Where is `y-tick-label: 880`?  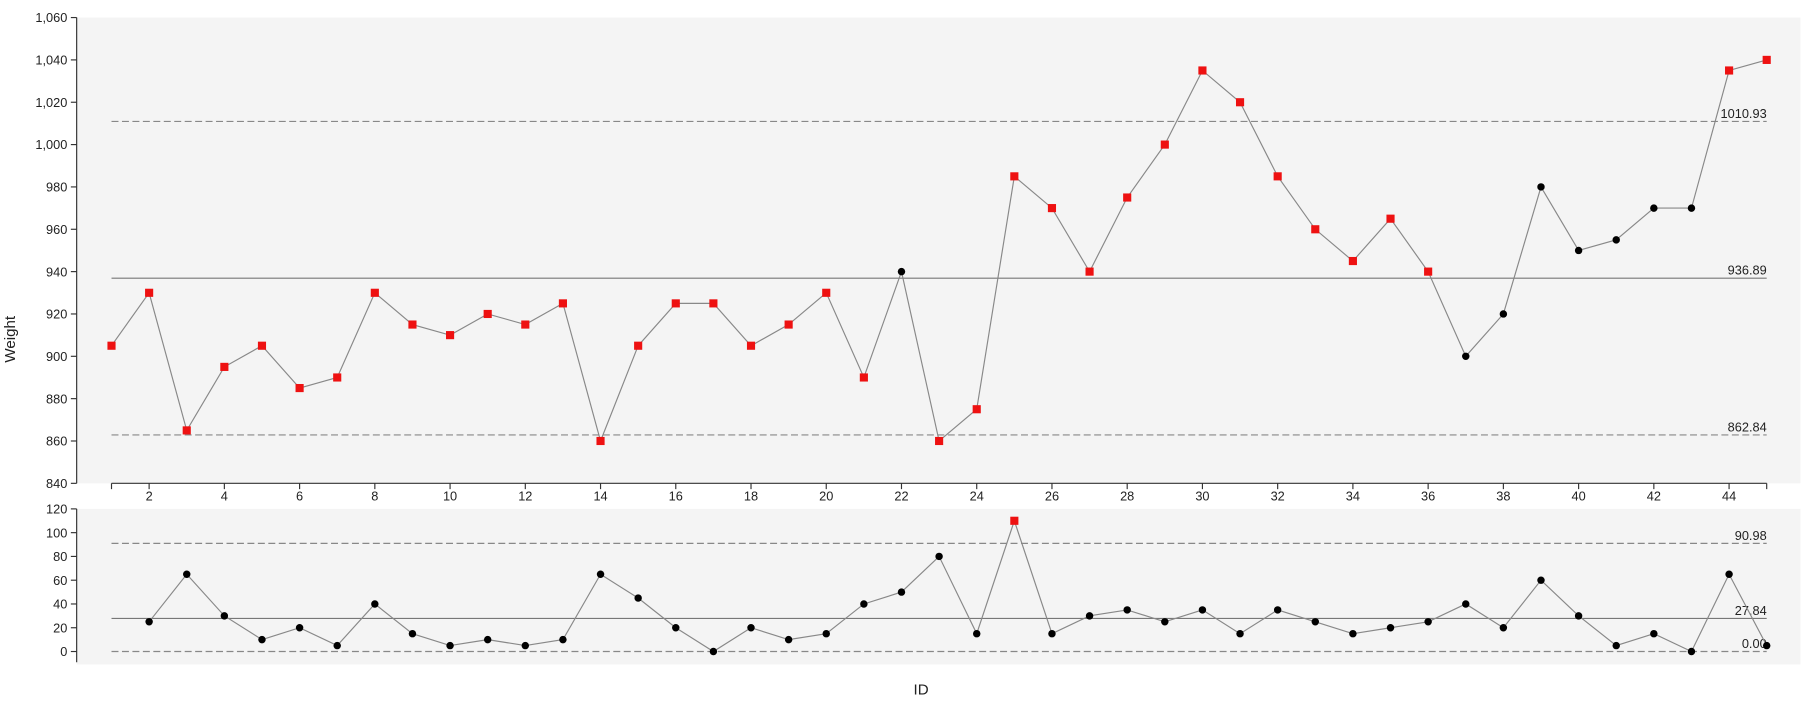
y-tick-label: 880 is located at coordinates (56, 398).